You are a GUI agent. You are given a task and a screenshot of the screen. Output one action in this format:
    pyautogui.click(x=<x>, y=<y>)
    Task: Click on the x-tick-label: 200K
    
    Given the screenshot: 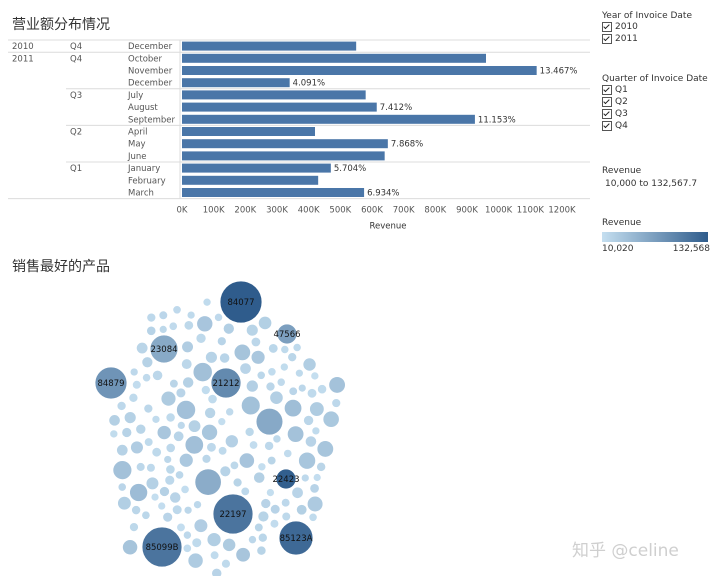 What is the action you would take?
    pyautogui.click(x=245, y=211)
    